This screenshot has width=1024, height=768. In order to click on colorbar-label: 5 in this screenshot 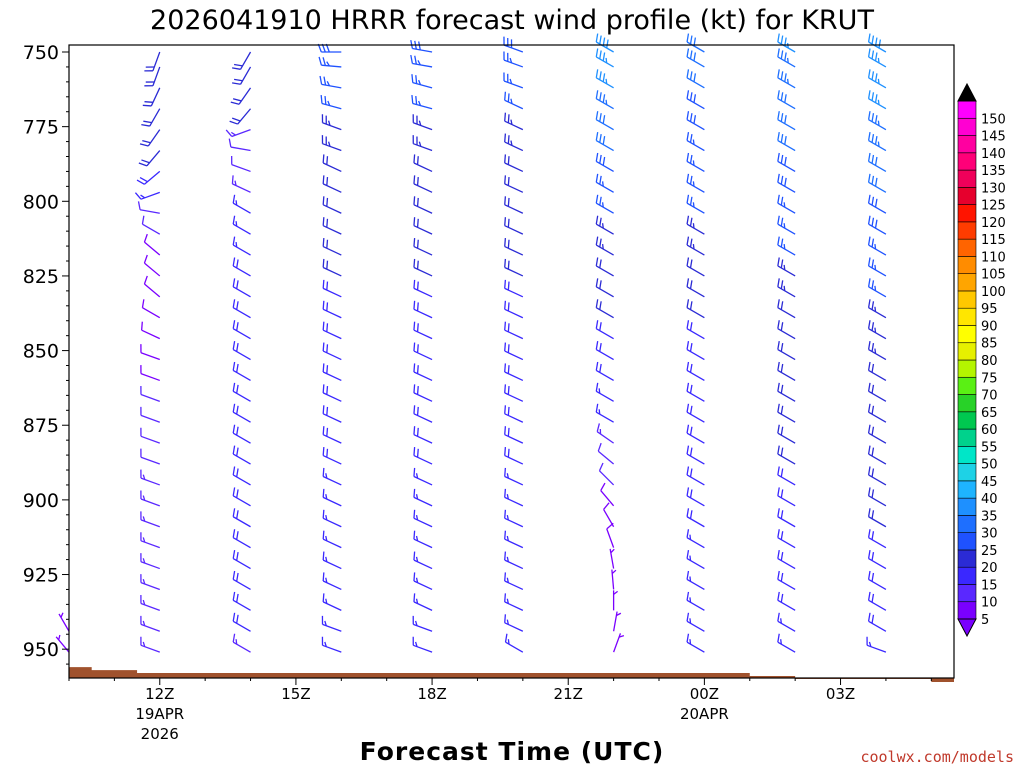, I will do `click(985, 620)`.